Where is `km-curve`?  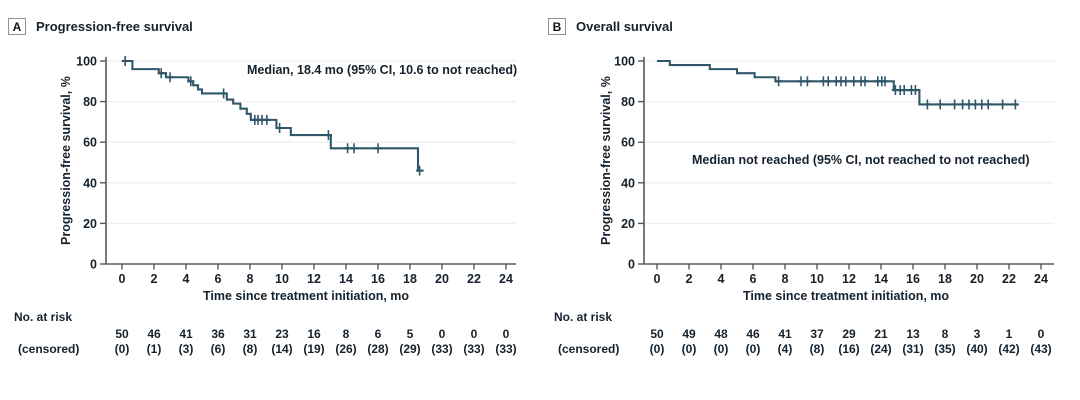 km-curve is located at coordinates (273, 115).